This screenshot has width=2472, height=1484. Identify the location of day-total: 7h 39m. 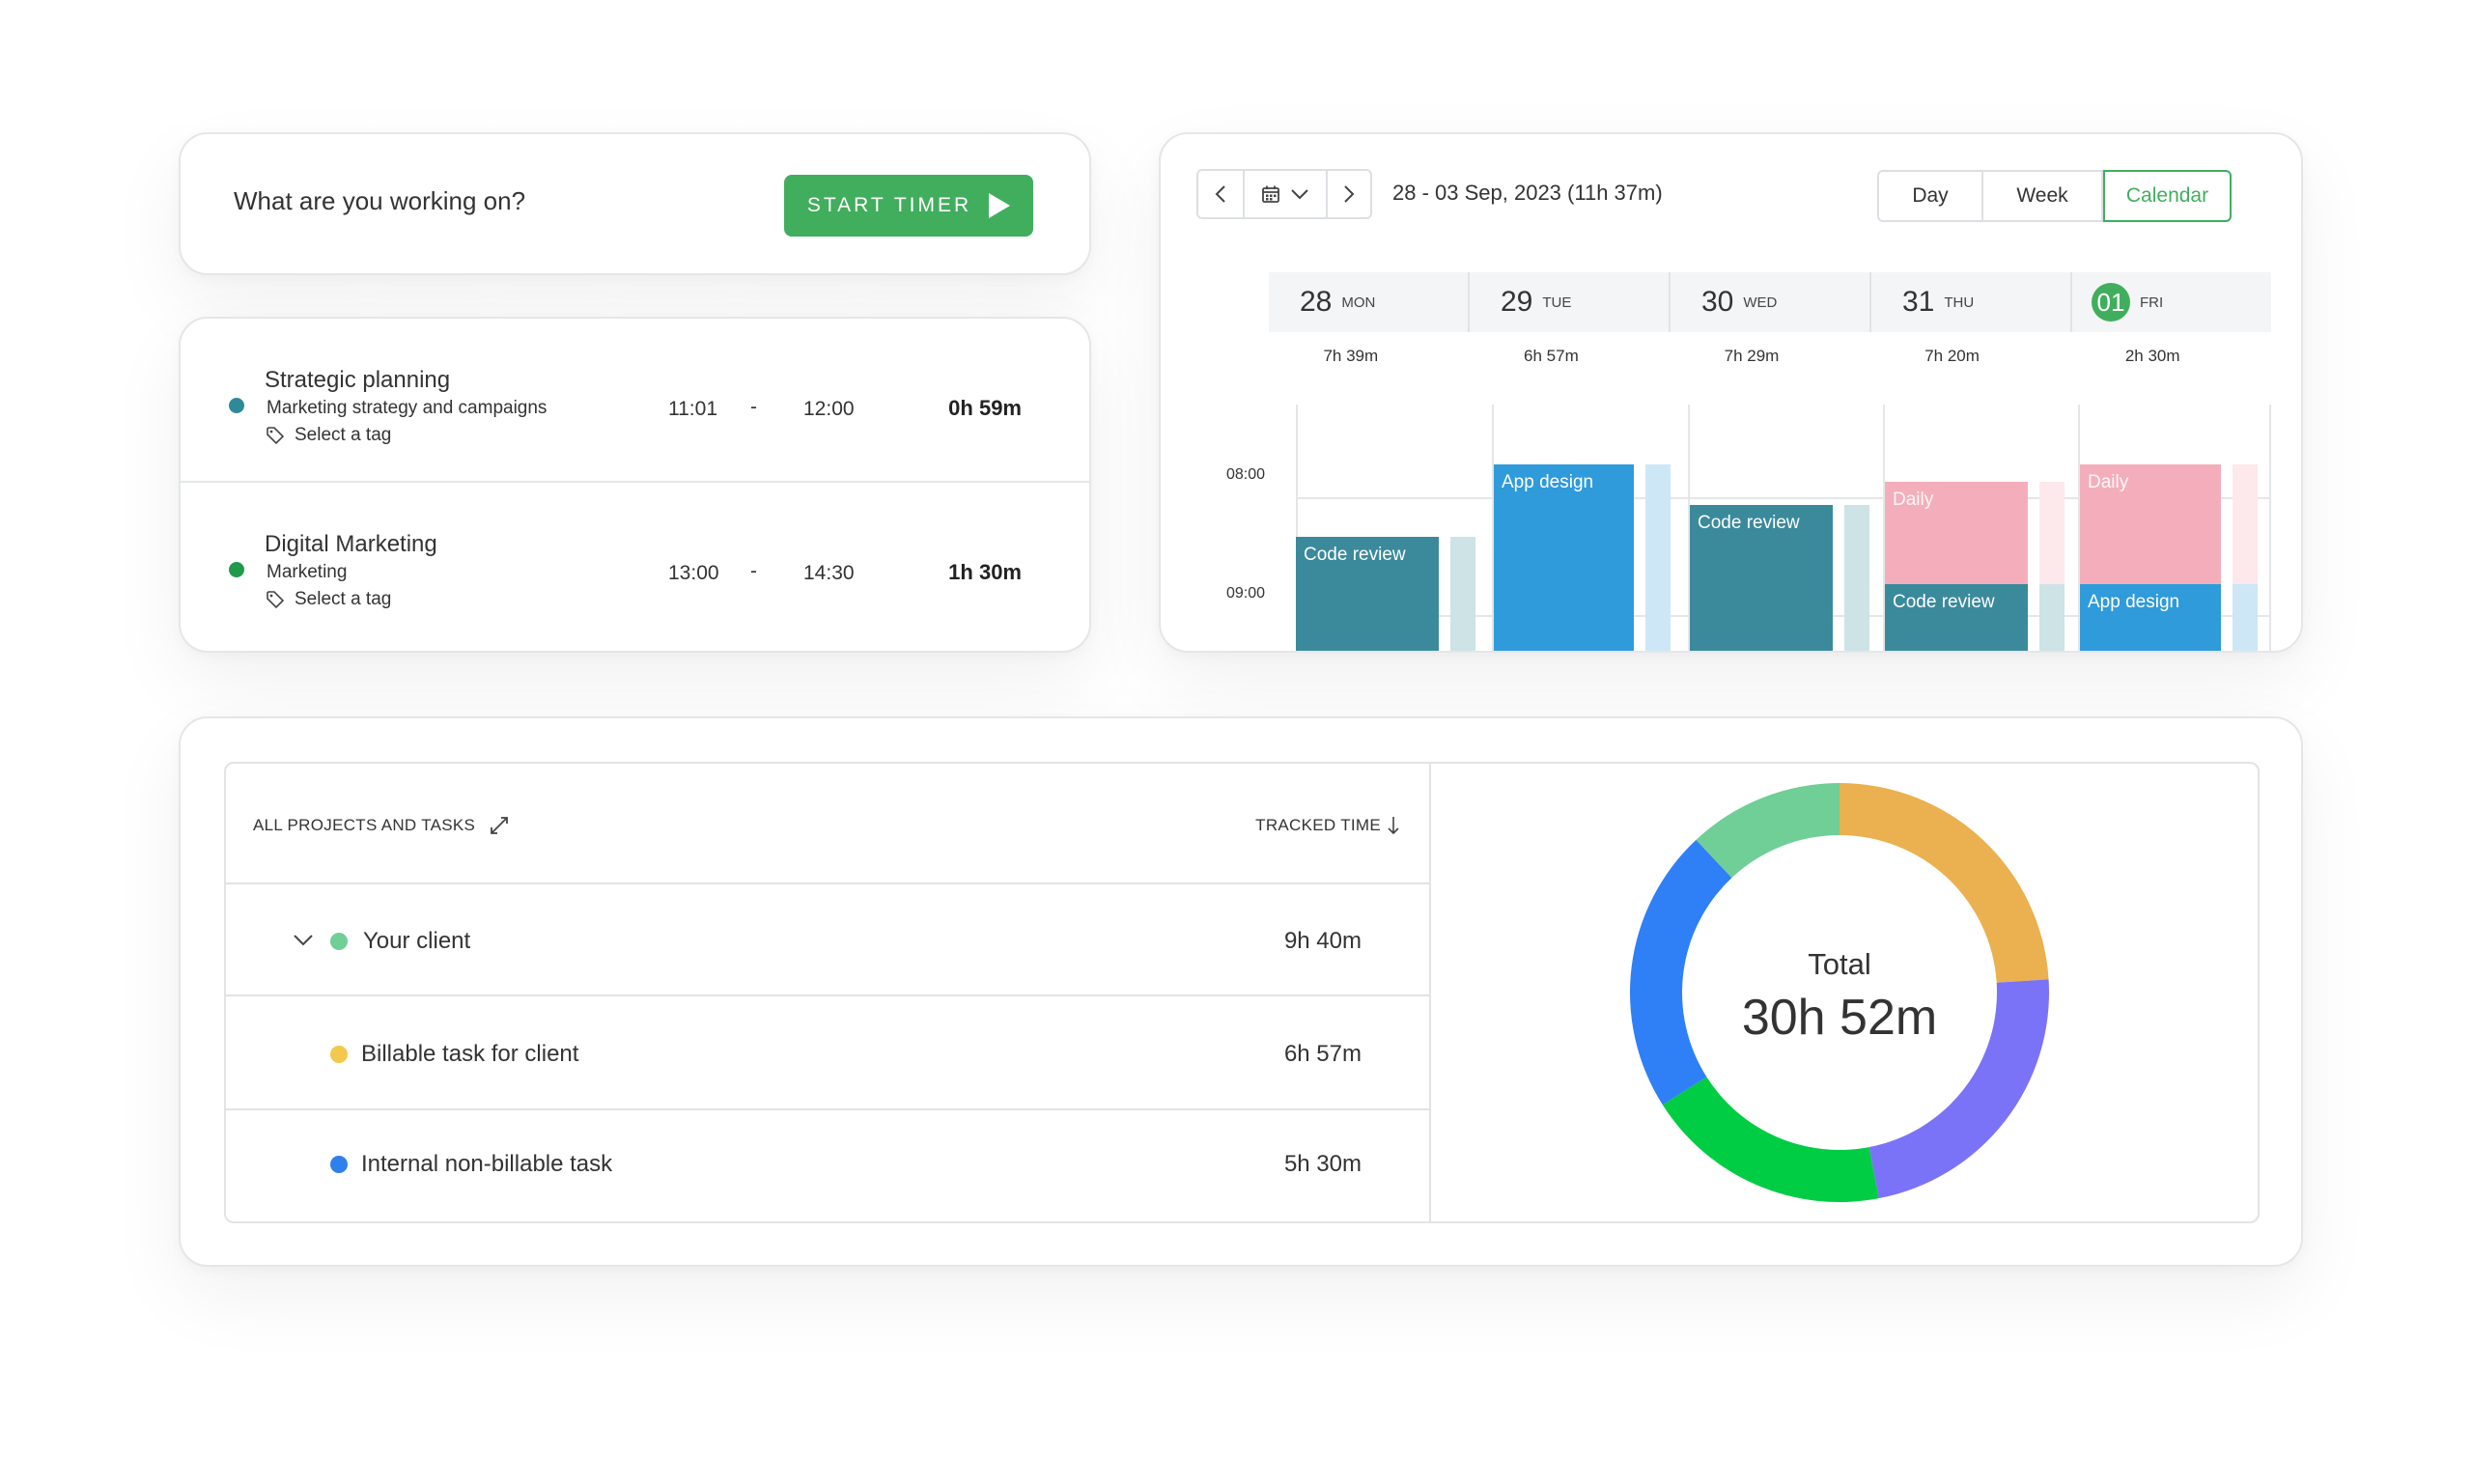
(1351, 356).